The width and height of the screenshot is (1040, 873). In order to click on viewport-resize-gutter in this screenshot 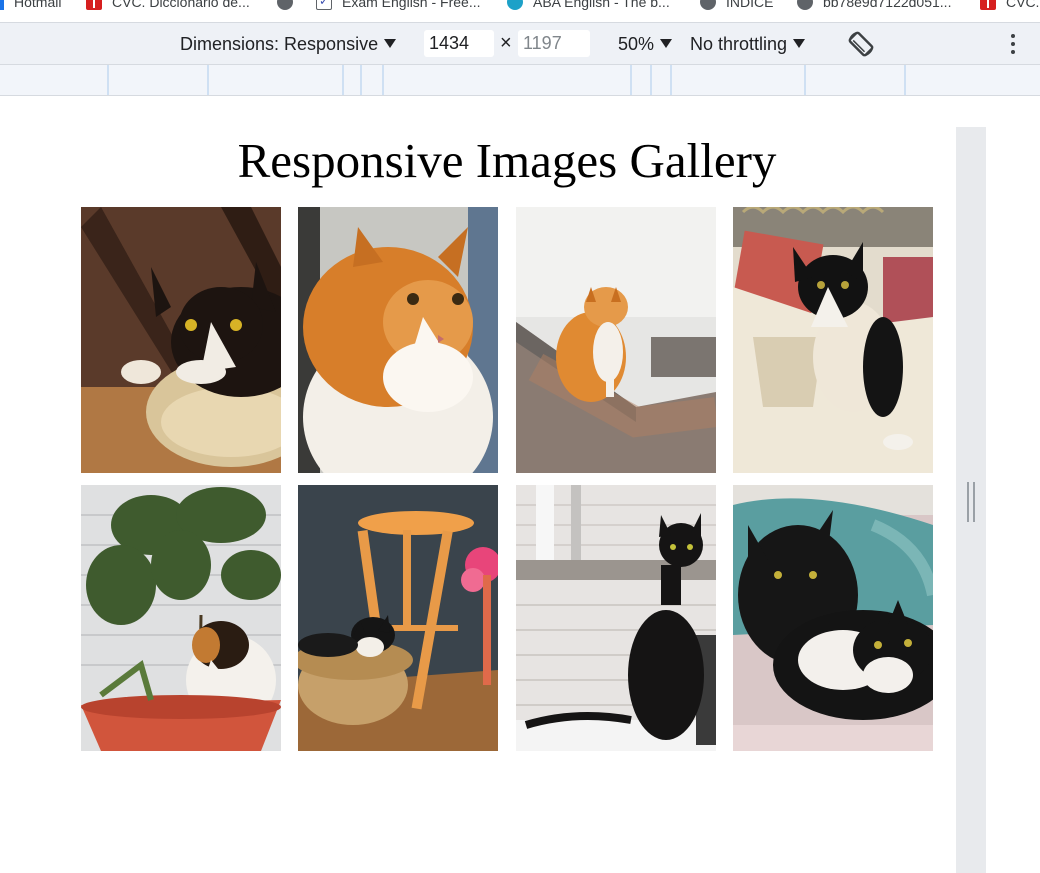, I will do `click(971, 500)`.